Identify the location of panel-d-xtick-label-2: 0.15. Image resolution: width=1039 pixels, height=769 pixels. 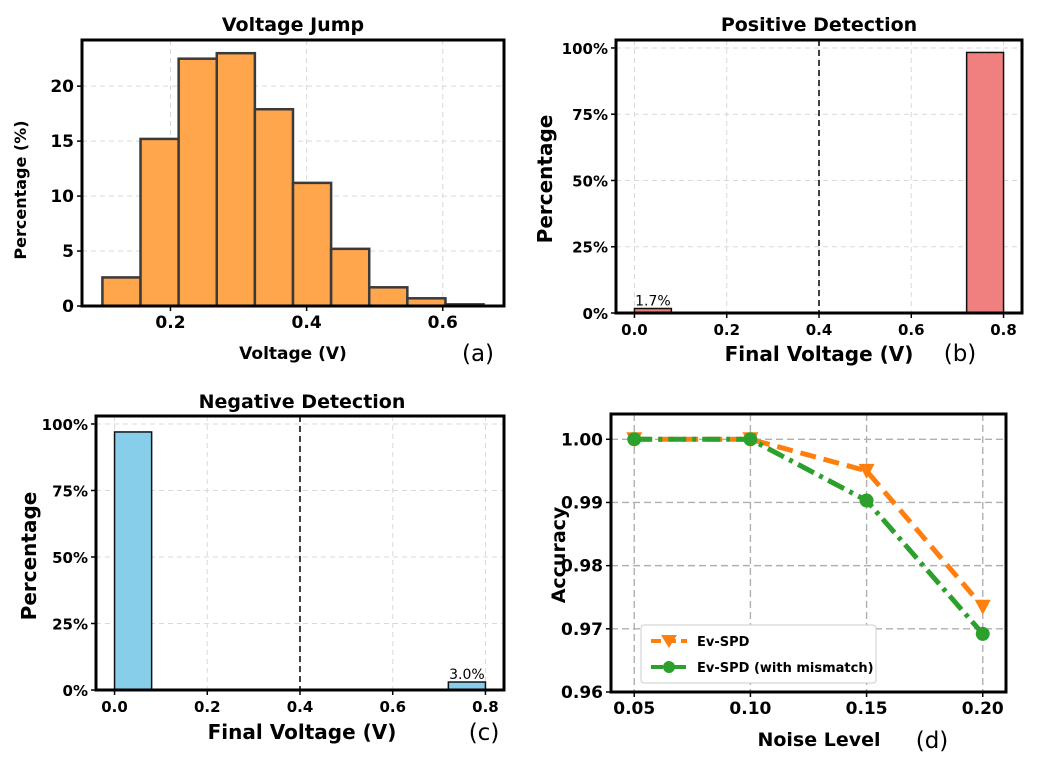
(867, 709).